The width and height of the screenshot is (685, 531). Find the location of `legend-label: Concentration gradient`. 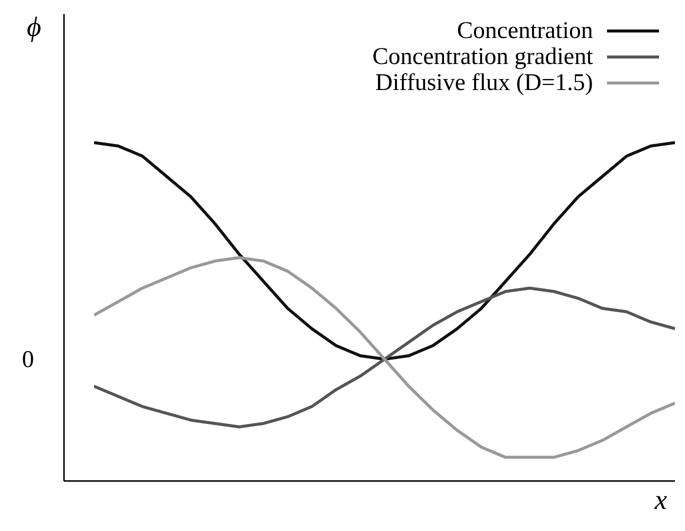

legend-label: Concentration gradient is located at coordinates (482, 57).